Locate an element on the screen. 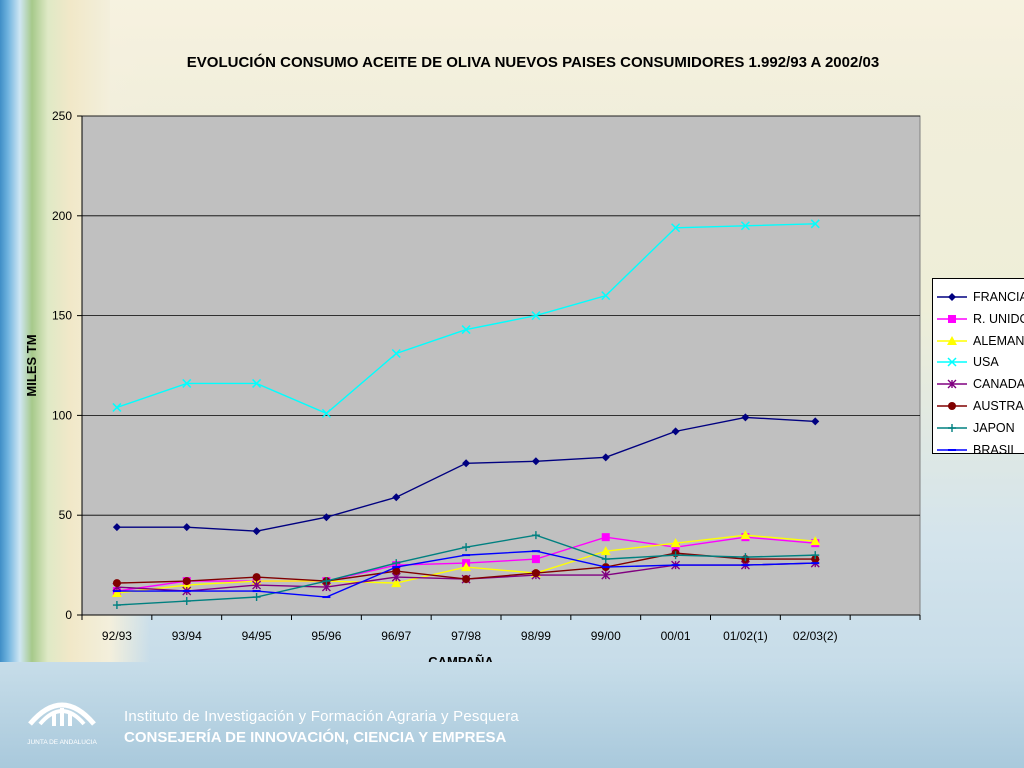 This screenshot has width=1024, height=768. legend-label: FRANCIA is located at coordinates (998, 297).